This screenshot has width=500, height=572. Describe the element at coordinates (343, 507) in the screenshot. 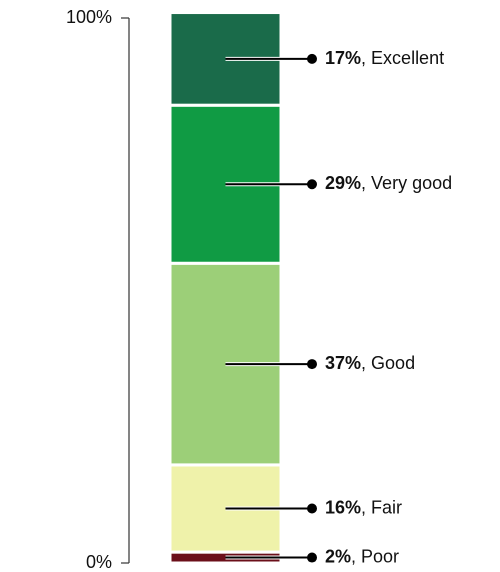

I see `value-label: 16%` at that location.